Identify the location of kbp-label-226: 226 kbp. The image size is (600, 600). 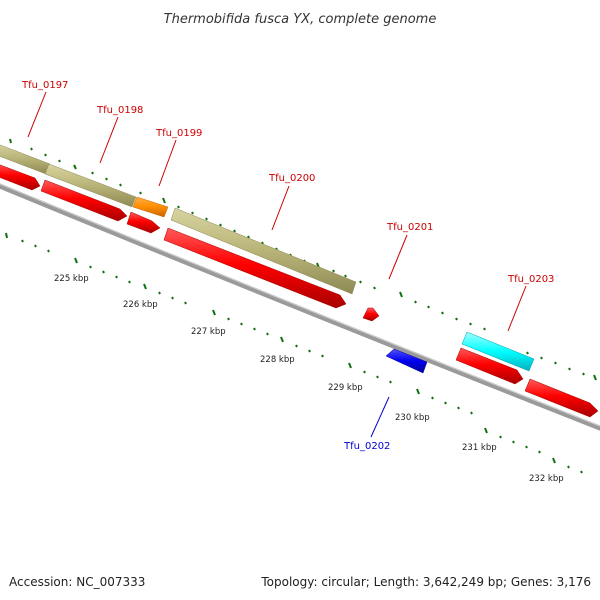
(140, 305).